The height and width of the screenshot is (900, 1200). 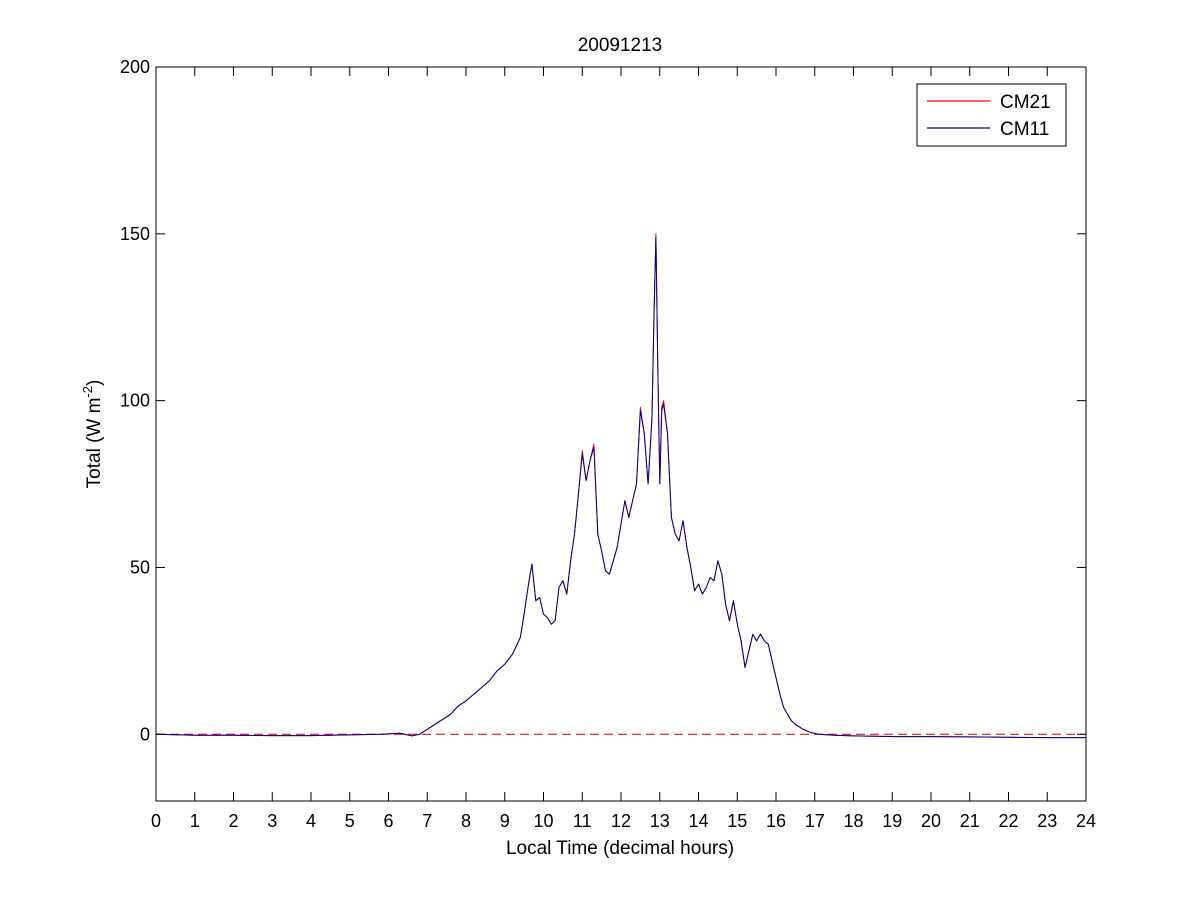 What do you see at coordinates (135, 401) in the screenshot?
I see `y-tick-label-100: 100` at bounding box center [135, 401].